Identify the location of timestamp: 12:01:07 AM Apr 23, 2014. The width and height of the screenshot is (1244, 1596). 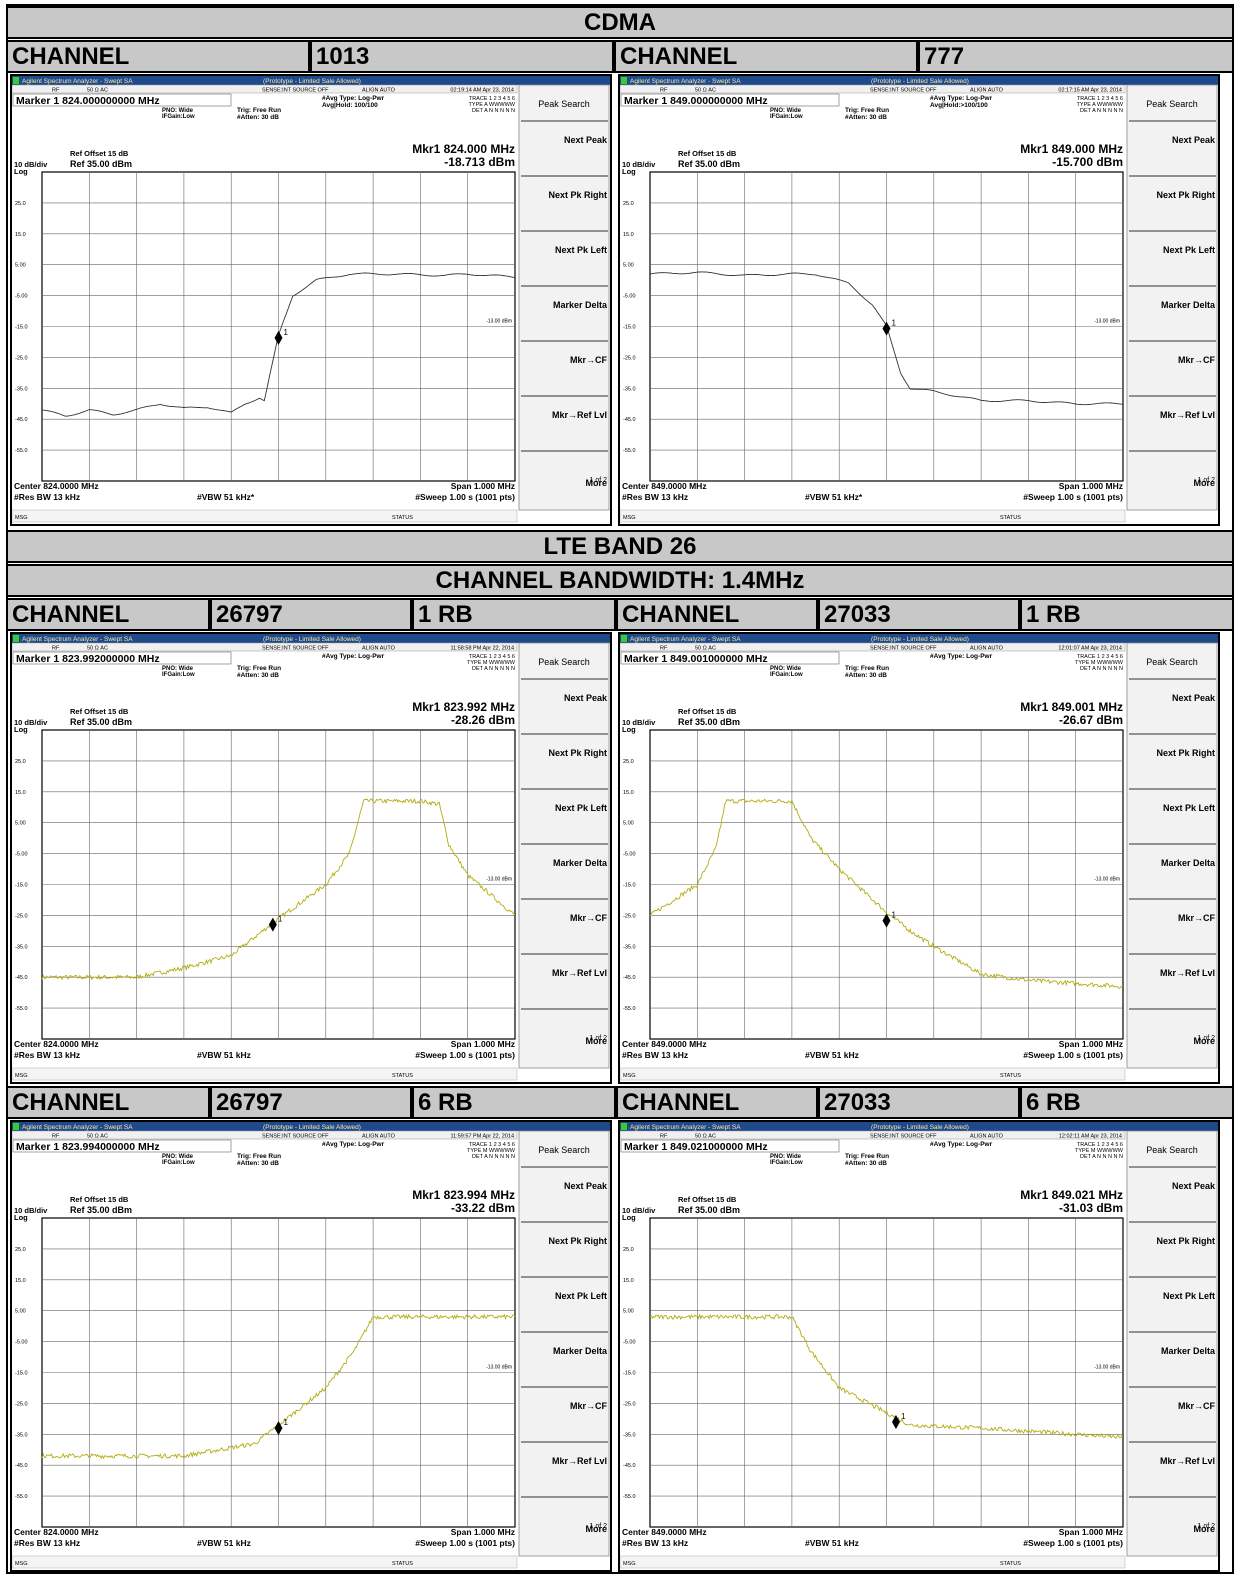
(1090, 649).